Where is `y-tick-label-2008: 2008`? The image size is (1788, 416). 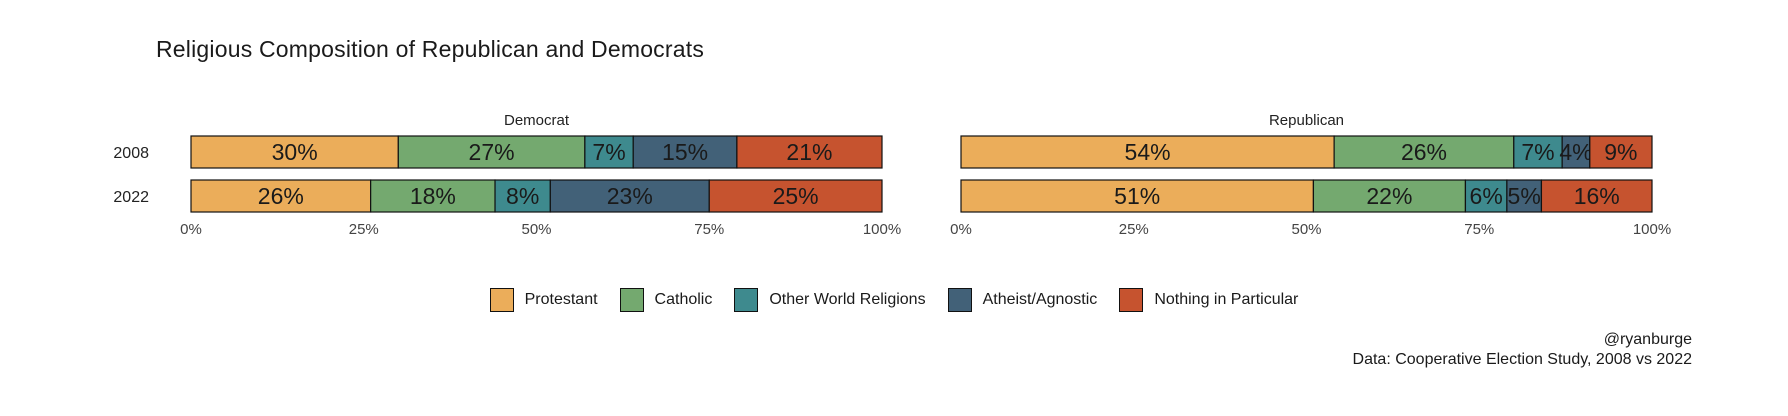
y-tick-label-2008: 2008 is located at coordinates (131, 153).